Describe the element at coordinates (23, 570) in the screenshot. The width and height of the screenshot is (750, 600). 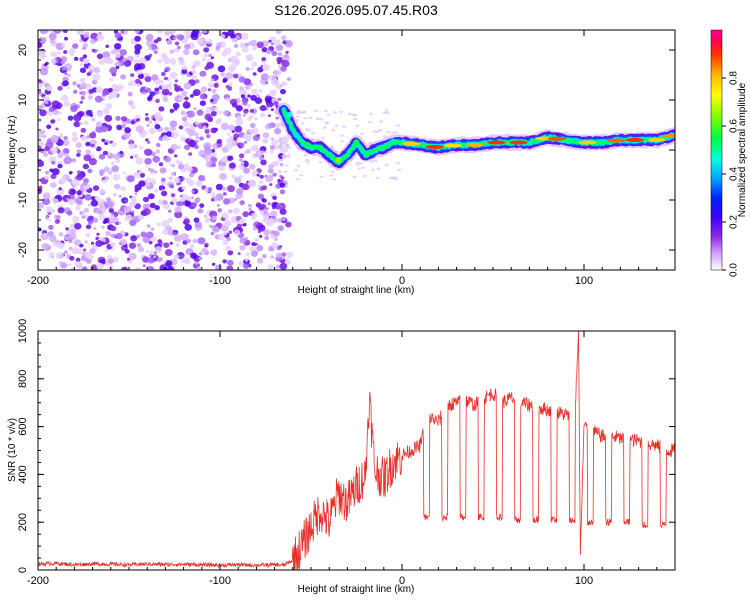
I see `snr-ytick-label: 0` at that location.